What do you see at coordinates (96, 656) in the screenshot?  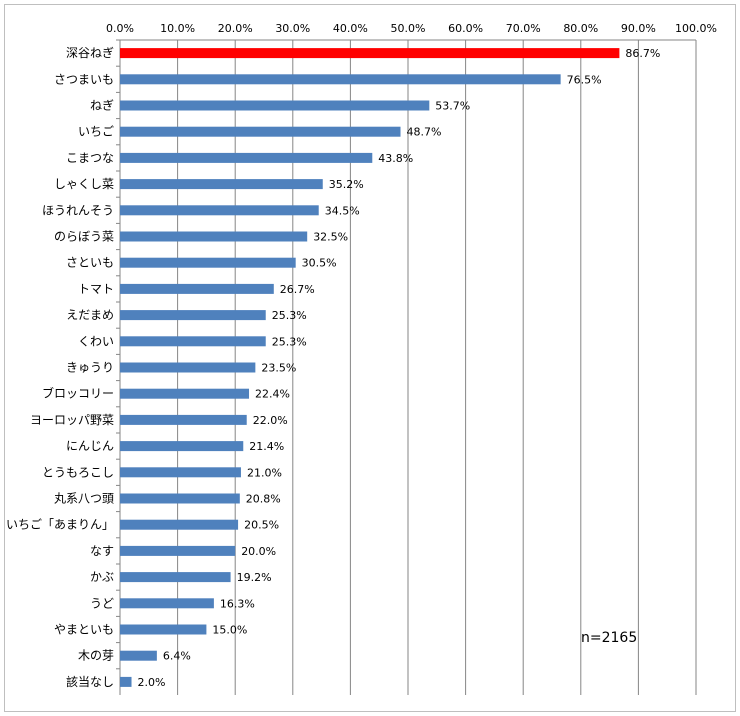 I see `category-label: 木の芽` at bounding box center [96, 656].